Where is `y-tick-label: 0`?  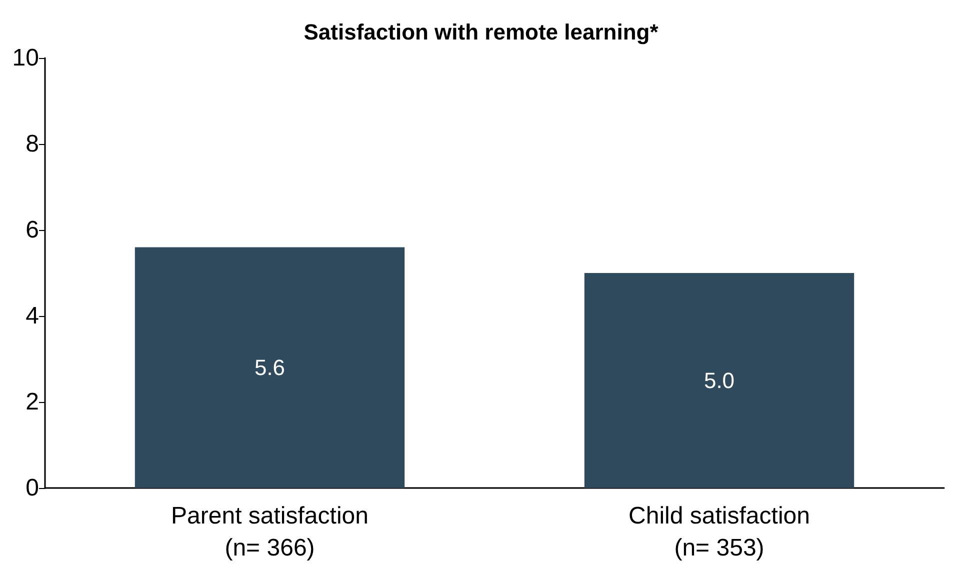 y-tick-label: 0 is located at coordinates (32, 488).